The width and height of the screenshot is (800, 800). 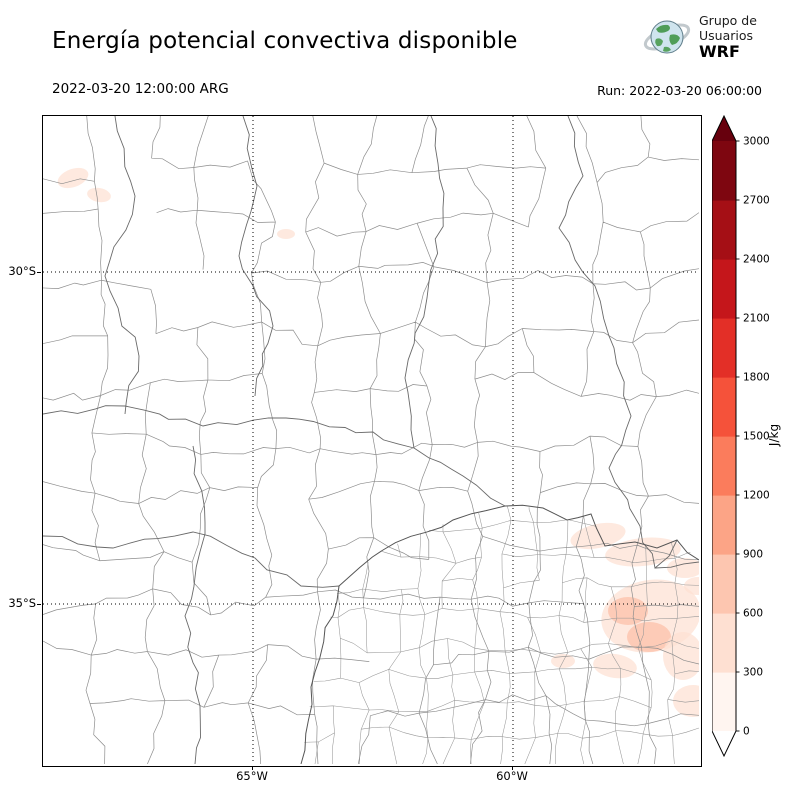 What do you see at coordinates (756, 260) in the screenshot?
I see `colorbar-tick-label: 2400` at bounding box center [756, 260].